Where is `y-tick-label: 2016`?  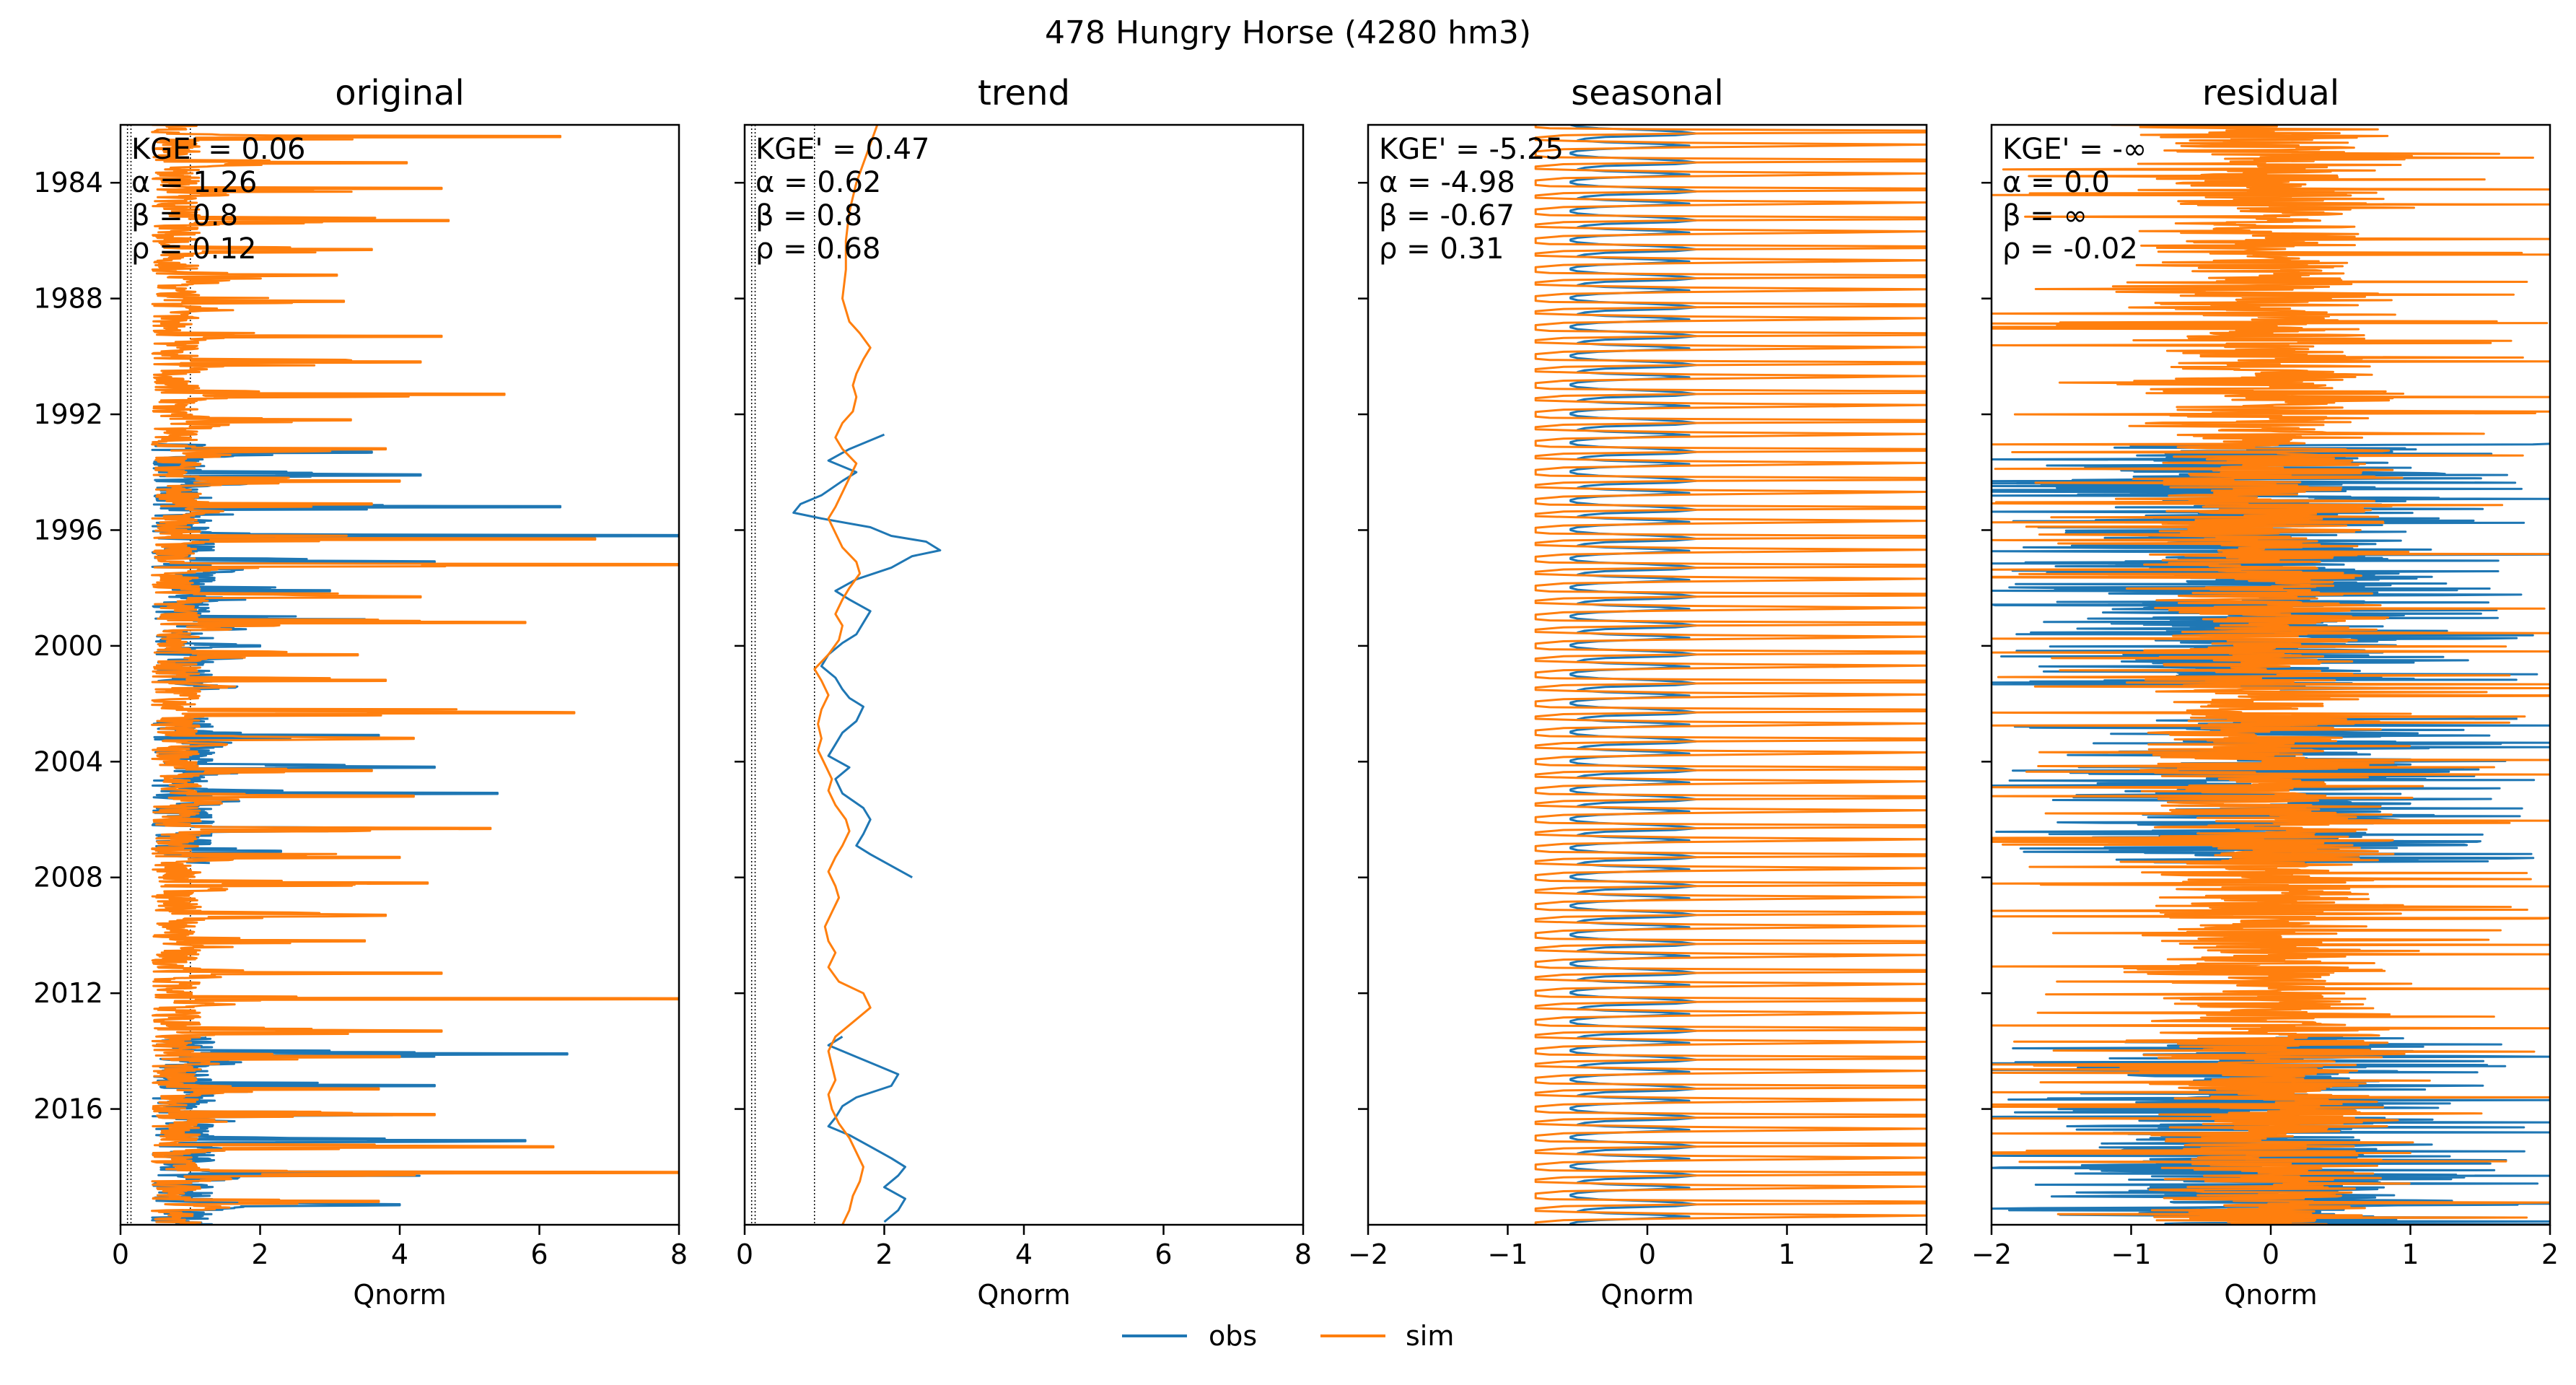 y-tick-label: 2016 is located at coordinates (68, 1109).